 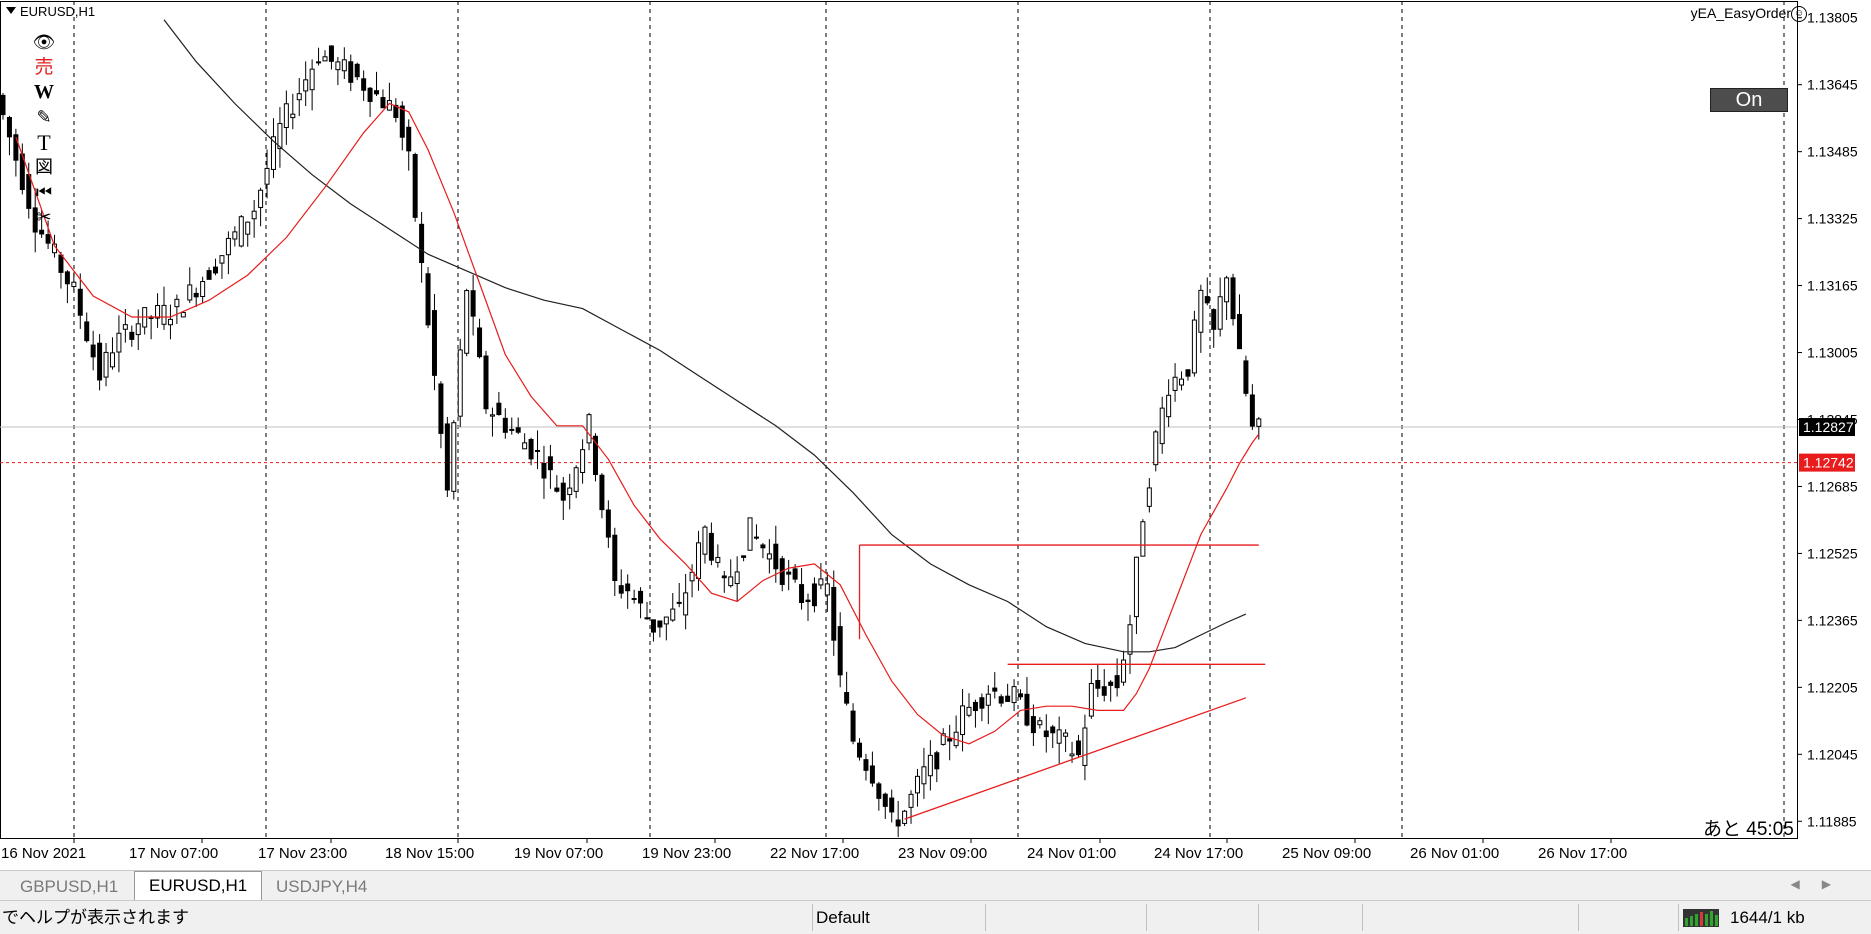 What do you see at coordinates (44, 67) in the screenshot?
I see `sell-icon: 売` at bounding box center [44, 67].